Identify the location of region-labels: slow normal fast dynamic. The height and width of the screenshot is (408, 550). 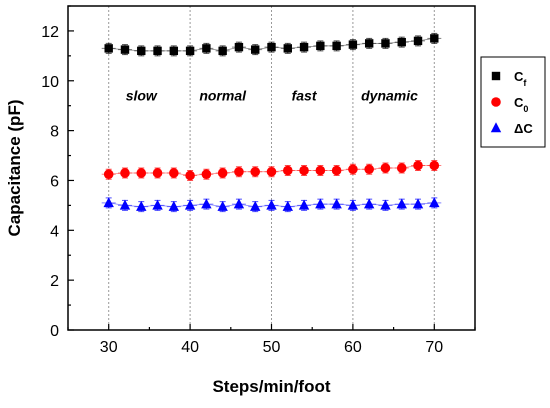
(272, 96).